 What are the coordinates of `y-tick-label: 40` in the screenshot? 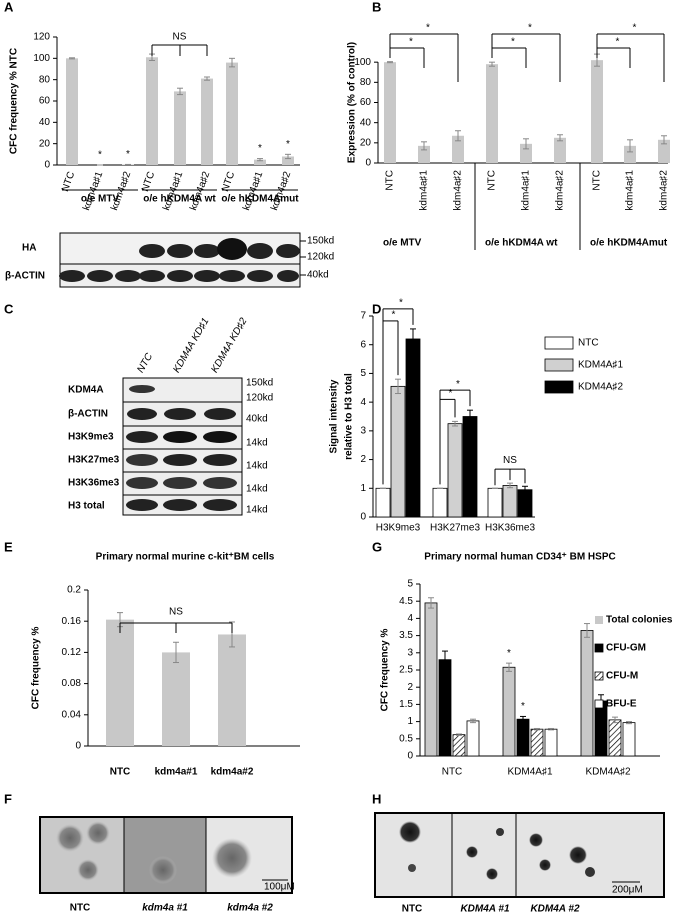 It's located at (45, 122).